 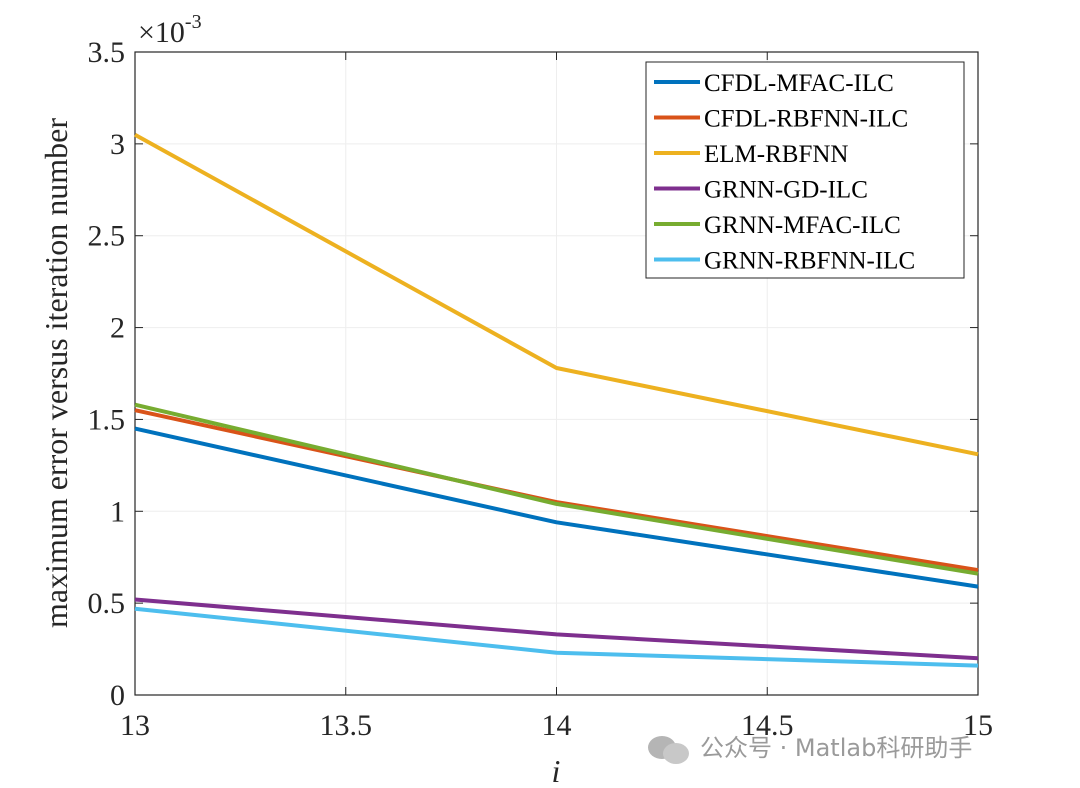 I want to click on legend-label-elm-rbfnn: ELM-RBFNN, so click(x=776, y=154).